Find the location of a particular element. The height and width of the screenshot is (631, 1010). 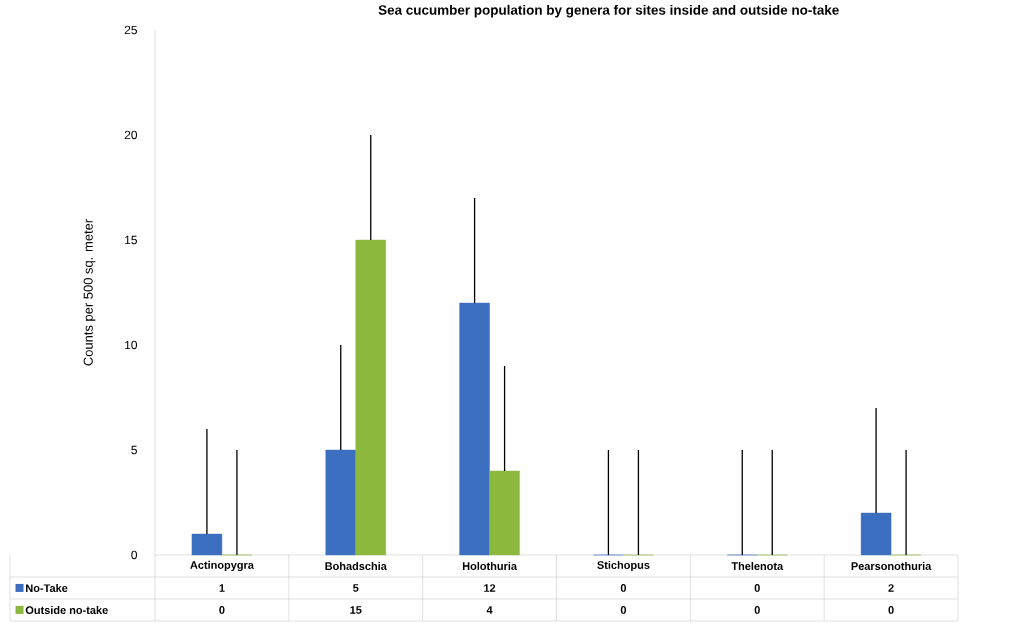

data-label: 5 is located at coordinates (356, 588).